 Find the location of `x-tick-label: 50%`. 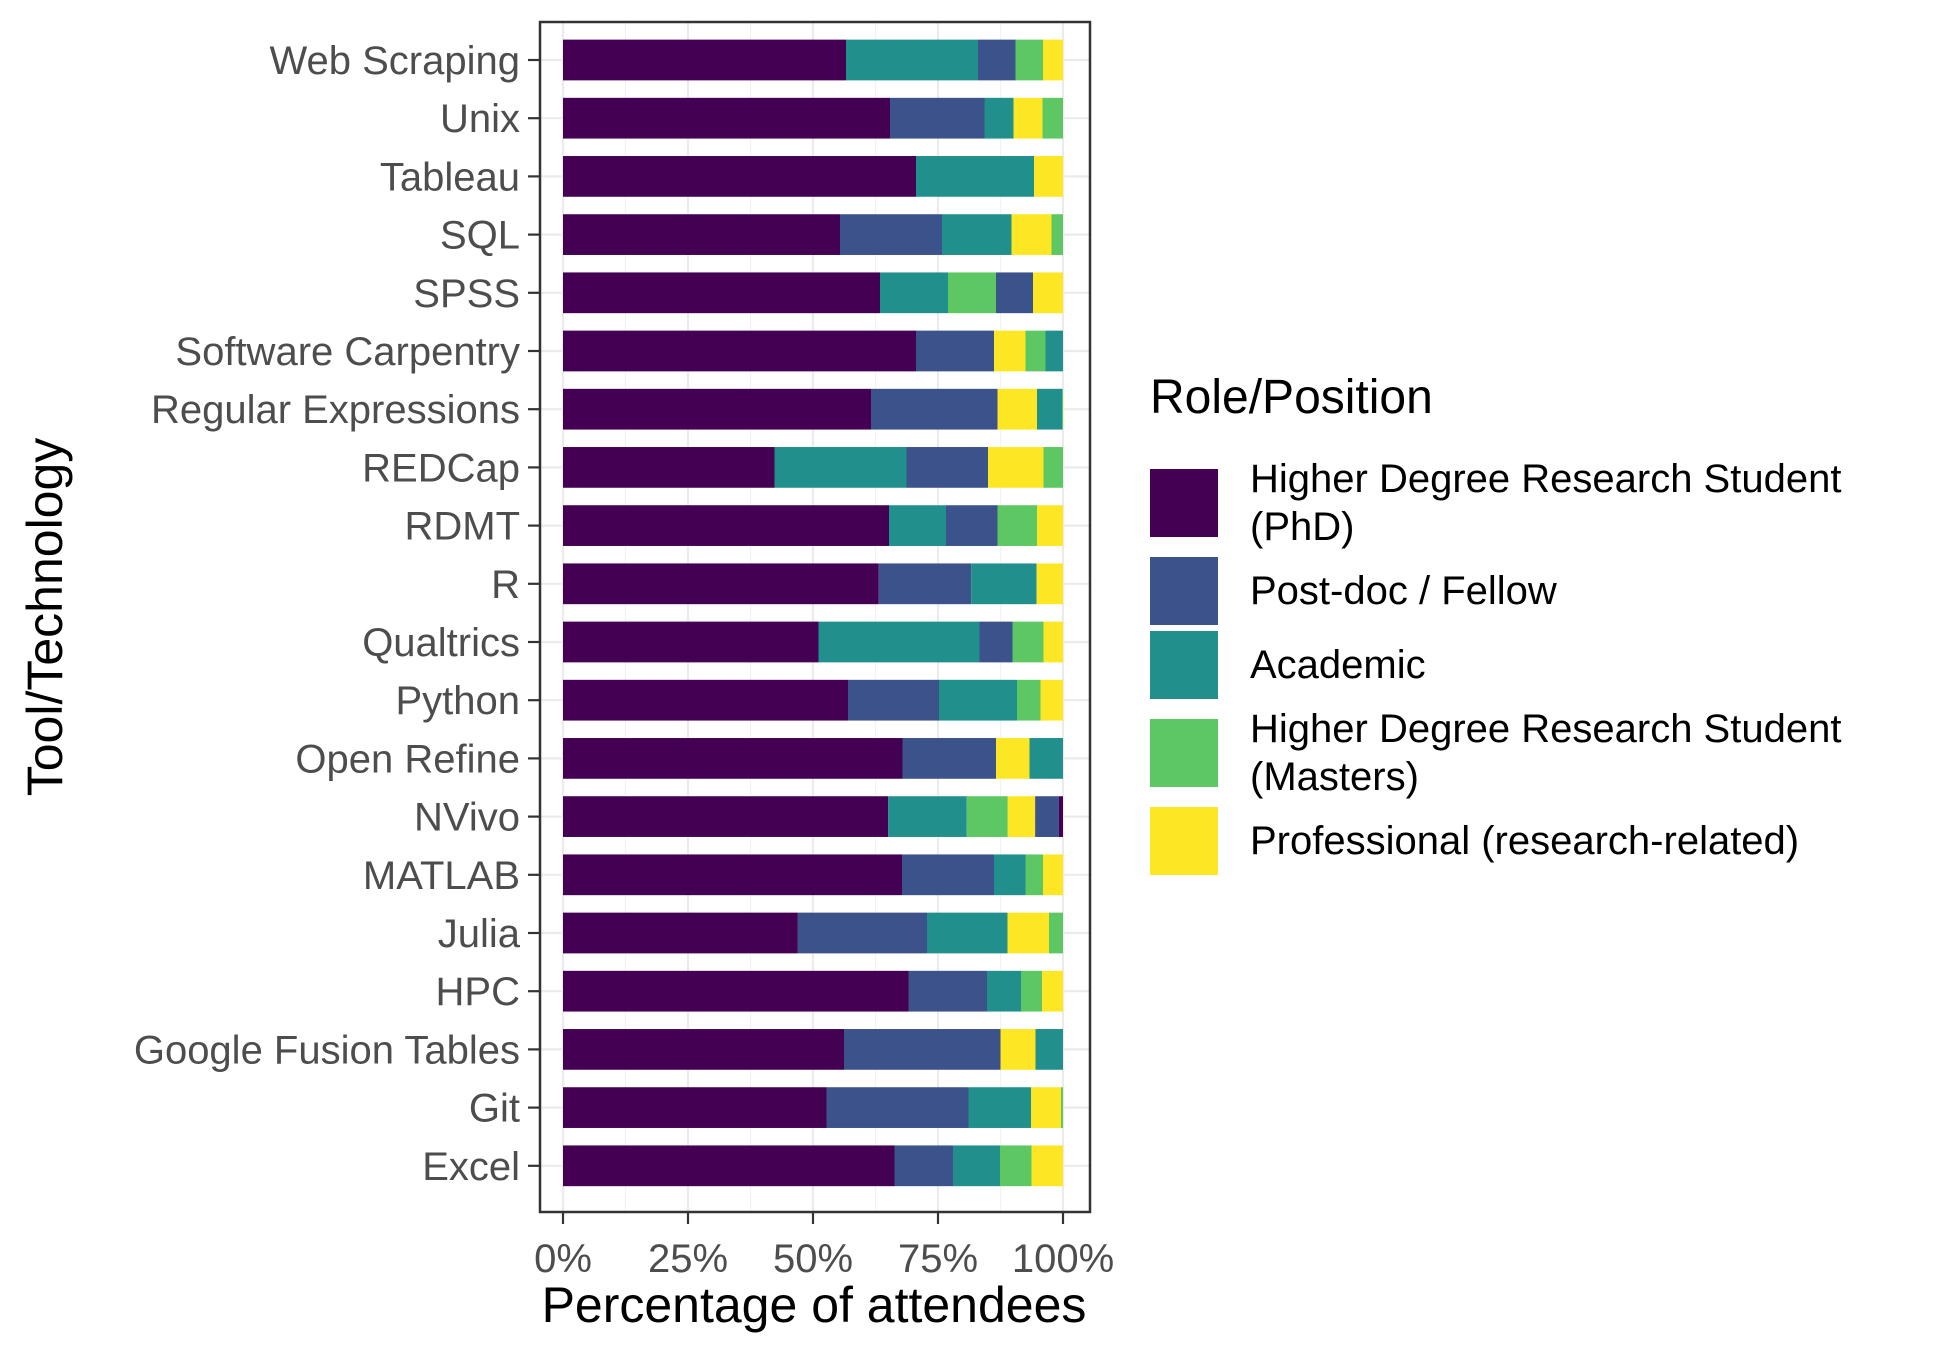

x-tick-label: 50% is located at coordinates (813, 1259).